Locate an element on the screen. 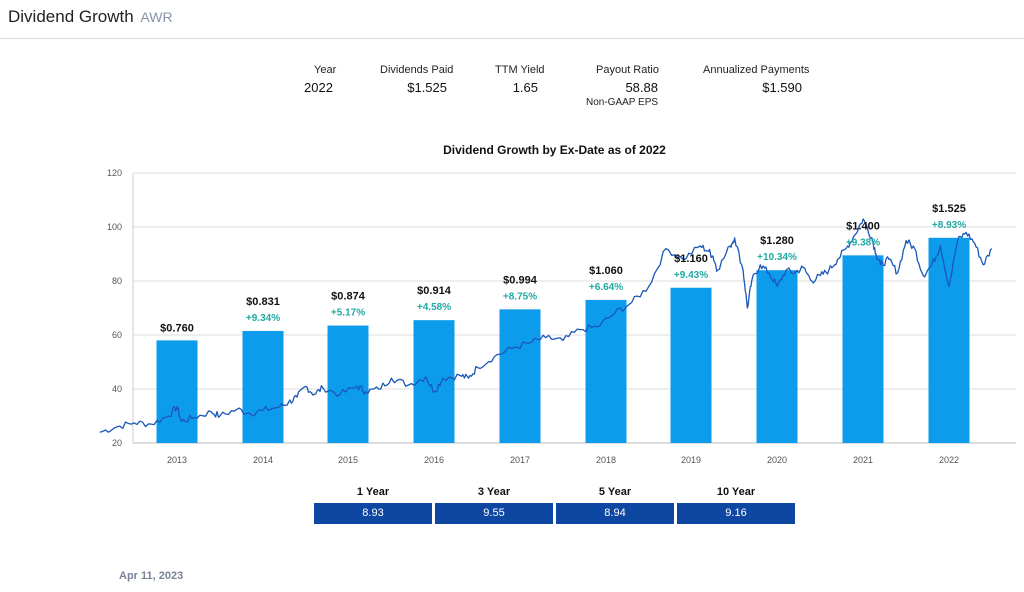  y-tick-label: 100 is located at coordinates (114, 227).